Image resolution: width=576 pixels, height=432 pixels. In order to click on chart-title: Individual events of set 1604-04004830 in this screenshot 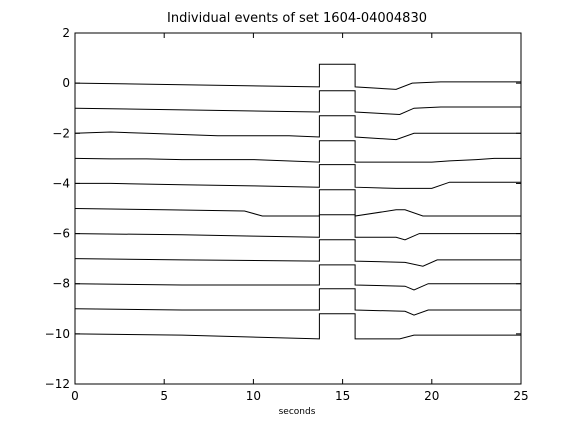, I will do `click(297, 18)`.